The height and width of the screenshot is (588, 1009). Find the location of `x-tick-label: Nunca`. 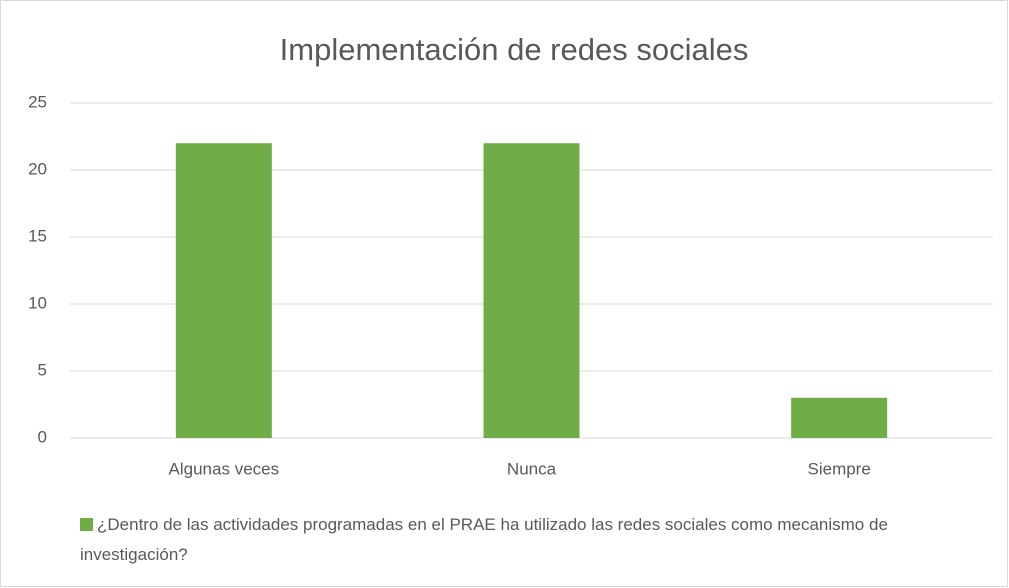

x-tick-label: Nunca is located at coordinates (532, 468).